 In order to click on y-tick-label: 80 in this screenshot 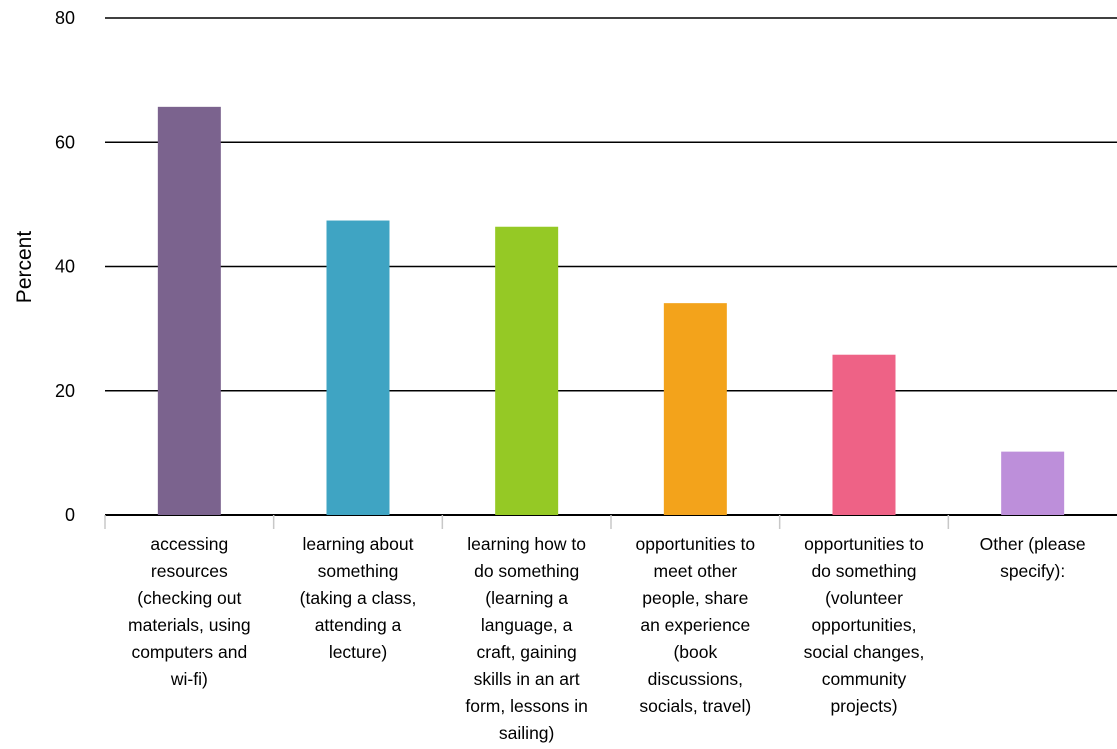, I will do `click(65, 18)`.